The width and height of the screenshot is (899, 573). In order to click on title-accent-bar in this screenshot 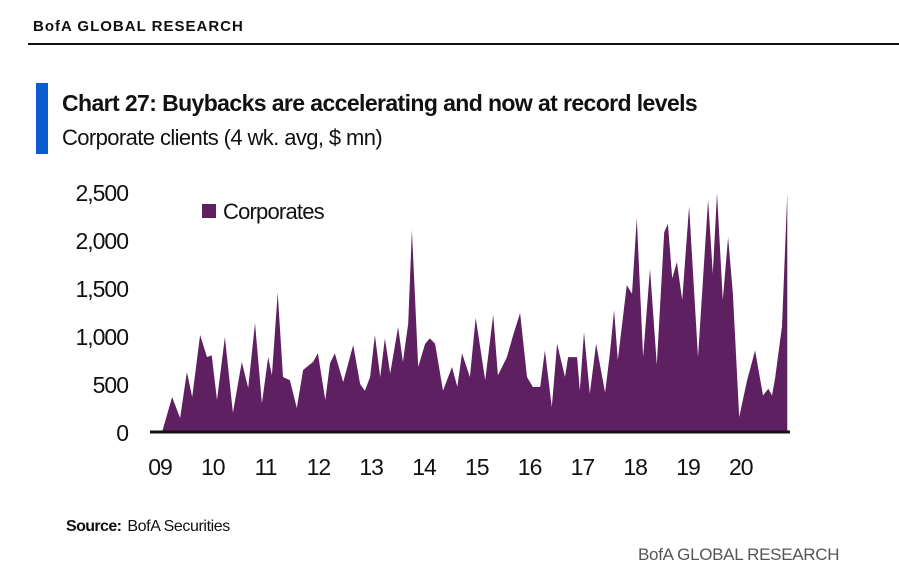, I will do `click(42, 118)`.